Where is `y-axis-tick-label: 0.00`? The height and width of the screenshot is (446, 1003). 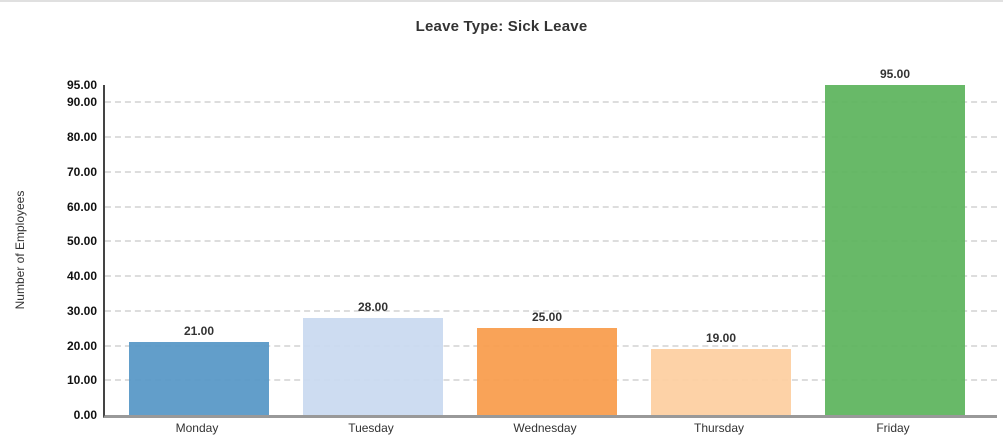
y-axis-tick-label: 0.00 is located at coordinates (85, 415).